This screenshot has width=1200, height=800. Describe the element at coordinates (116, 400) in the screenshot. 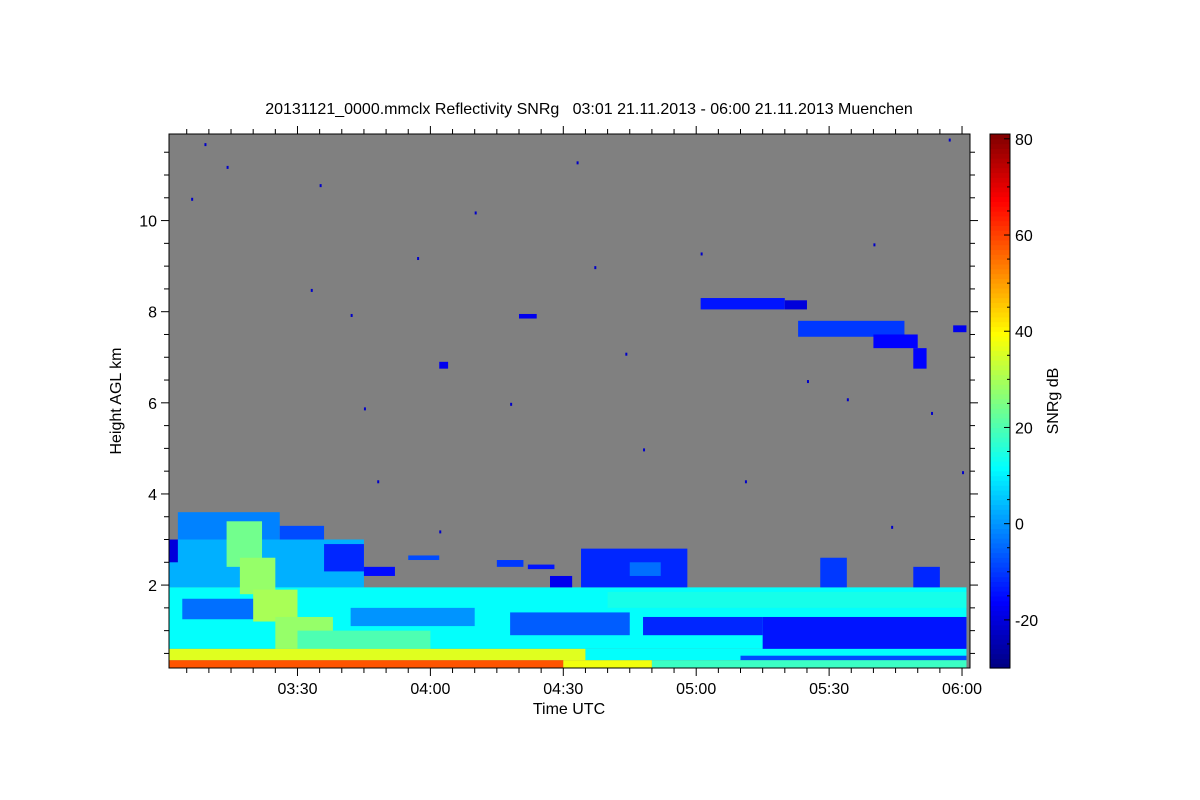

I see `y-axis-label: Height AGL km` at that location.